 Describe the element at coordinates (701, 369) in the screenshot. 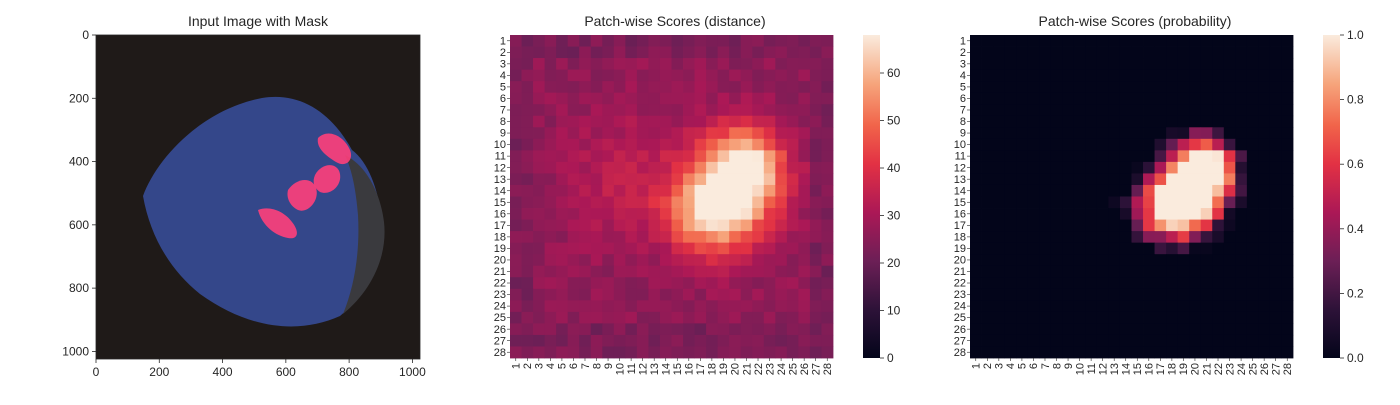

I see `distance-heatmap-col-label: 17` at that location.